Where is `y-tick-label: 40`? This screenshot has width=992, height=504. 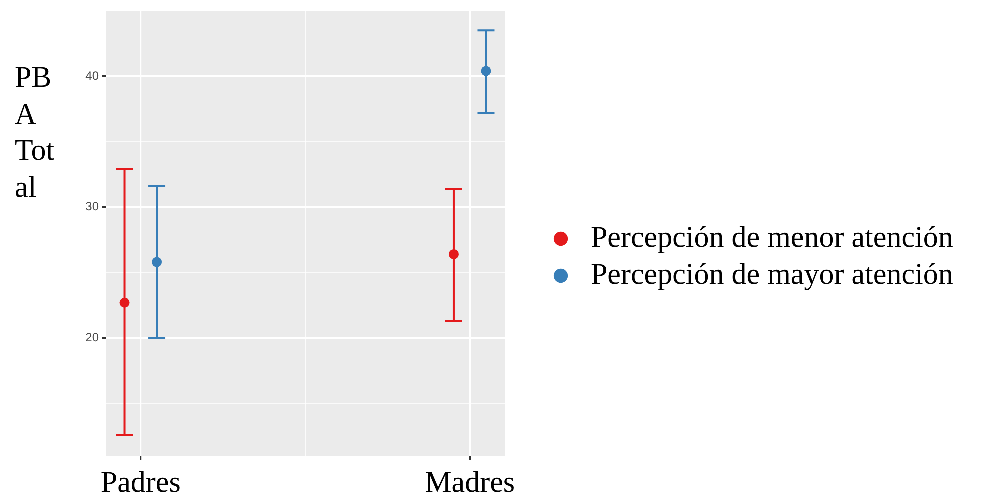 y-tick-label: 40 is located at coordinates (93, 75).